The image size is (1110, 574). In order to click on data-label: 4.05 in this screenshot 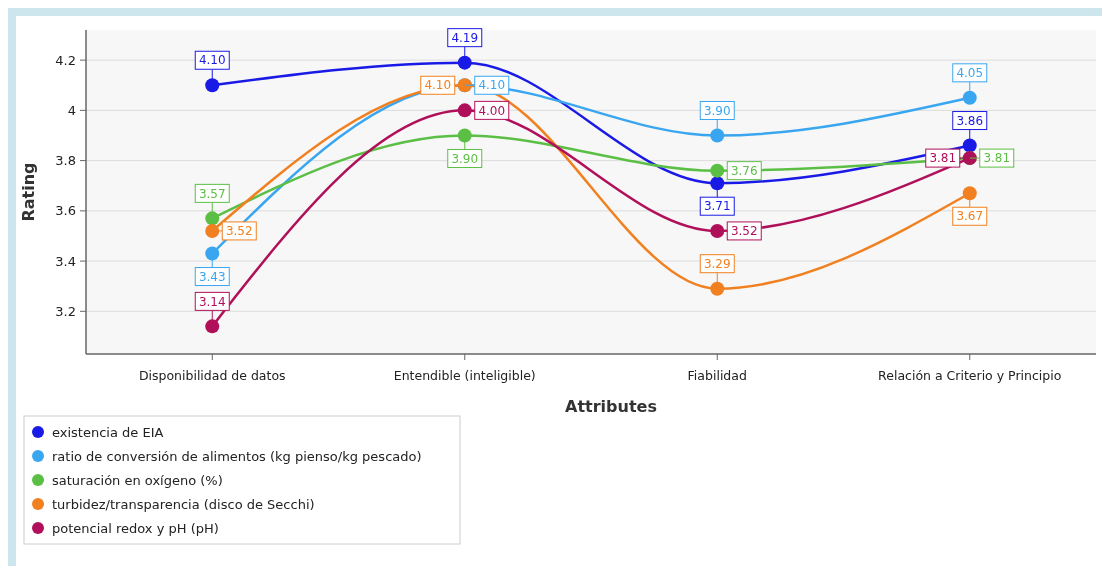, I will do `click(970, 73)`.